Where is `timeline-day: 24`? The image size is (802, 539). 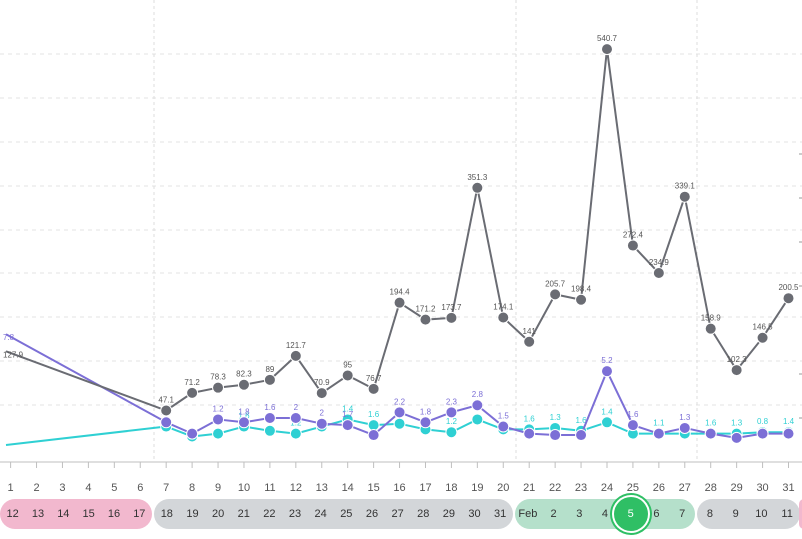 timeline-day: 24 is located at coordinates (320, 514).